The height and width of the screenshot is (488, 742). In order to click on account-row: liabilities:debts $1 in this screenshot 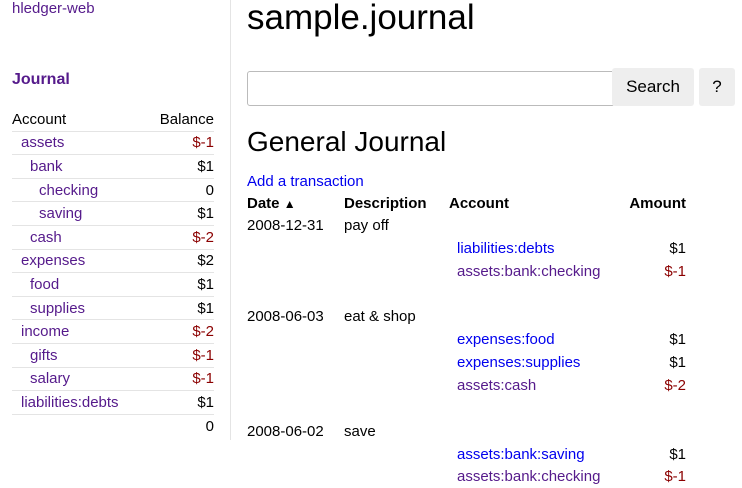, I will do `click(113, 402)`.